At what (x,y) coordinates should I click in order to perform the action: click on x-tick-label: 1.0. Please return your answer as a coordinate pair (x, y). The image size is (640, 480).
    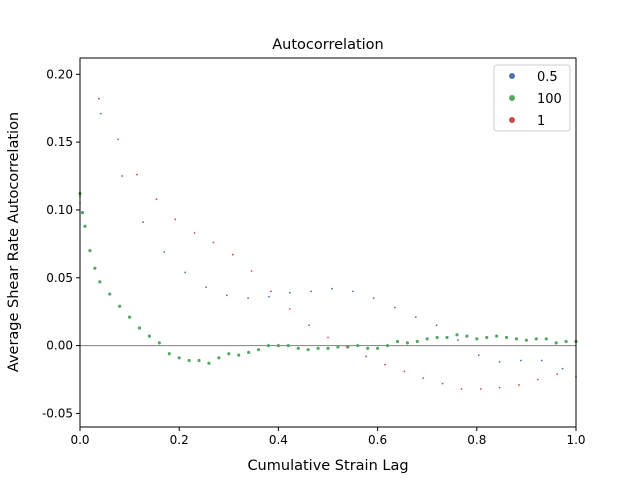
    Looking at the image, I should click on (575, 440).